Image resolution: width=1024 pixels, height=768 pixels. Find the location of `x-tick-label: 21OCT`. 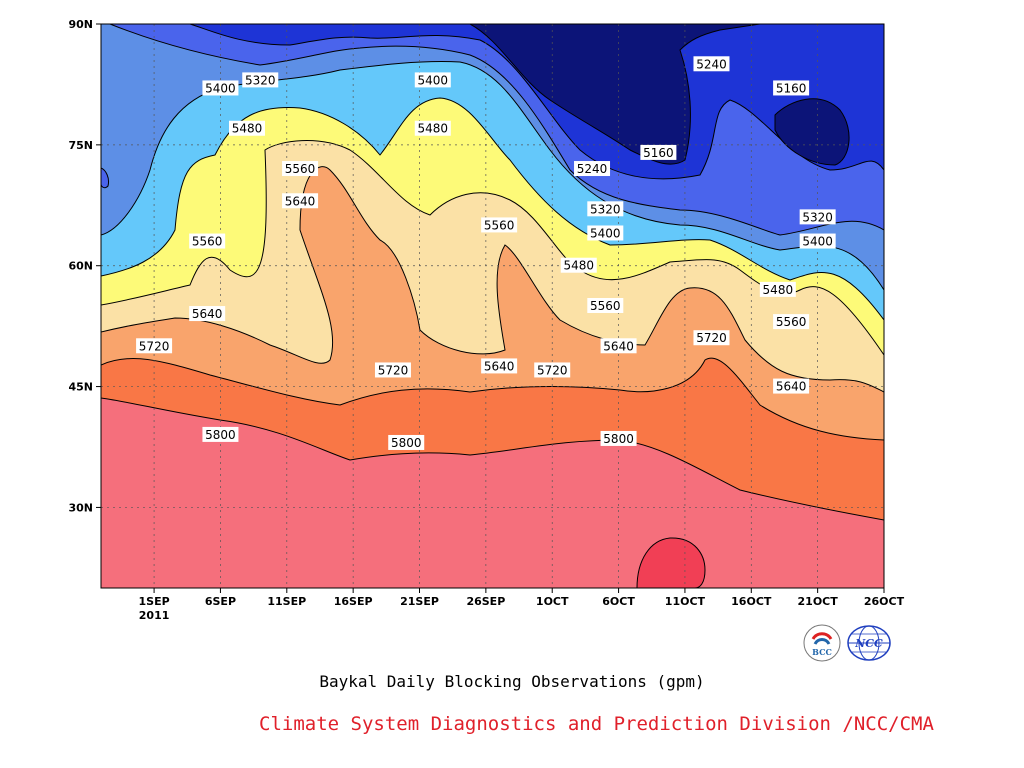

x-tick-label: 21OCT is located at coordinates (818, 601).